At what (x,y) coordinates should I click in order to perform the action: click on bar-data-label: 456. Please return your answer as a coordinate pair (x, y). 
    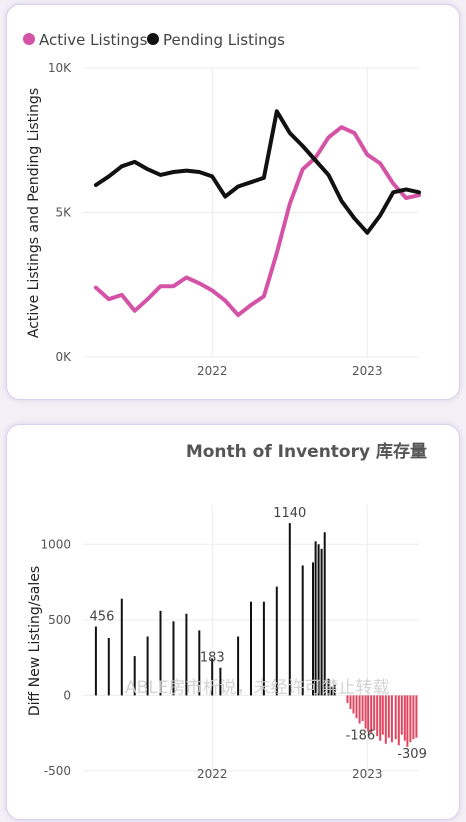
    Looking at the image, I should click on (102, 616).